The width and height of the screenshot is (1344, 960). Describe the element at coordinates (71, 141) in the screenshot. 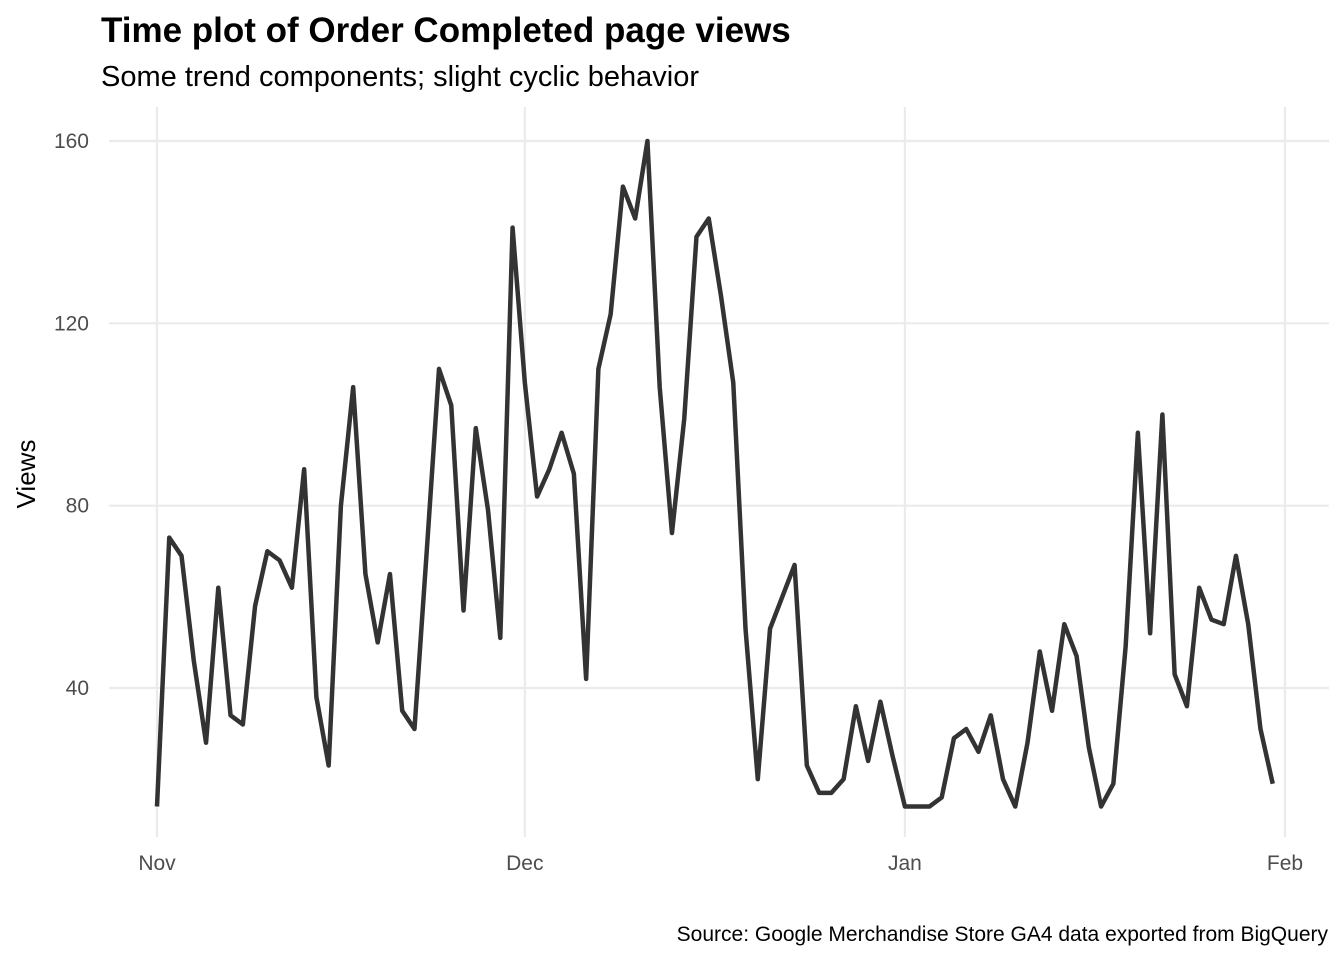

I see `y-tick-label-160: 160` at that location.